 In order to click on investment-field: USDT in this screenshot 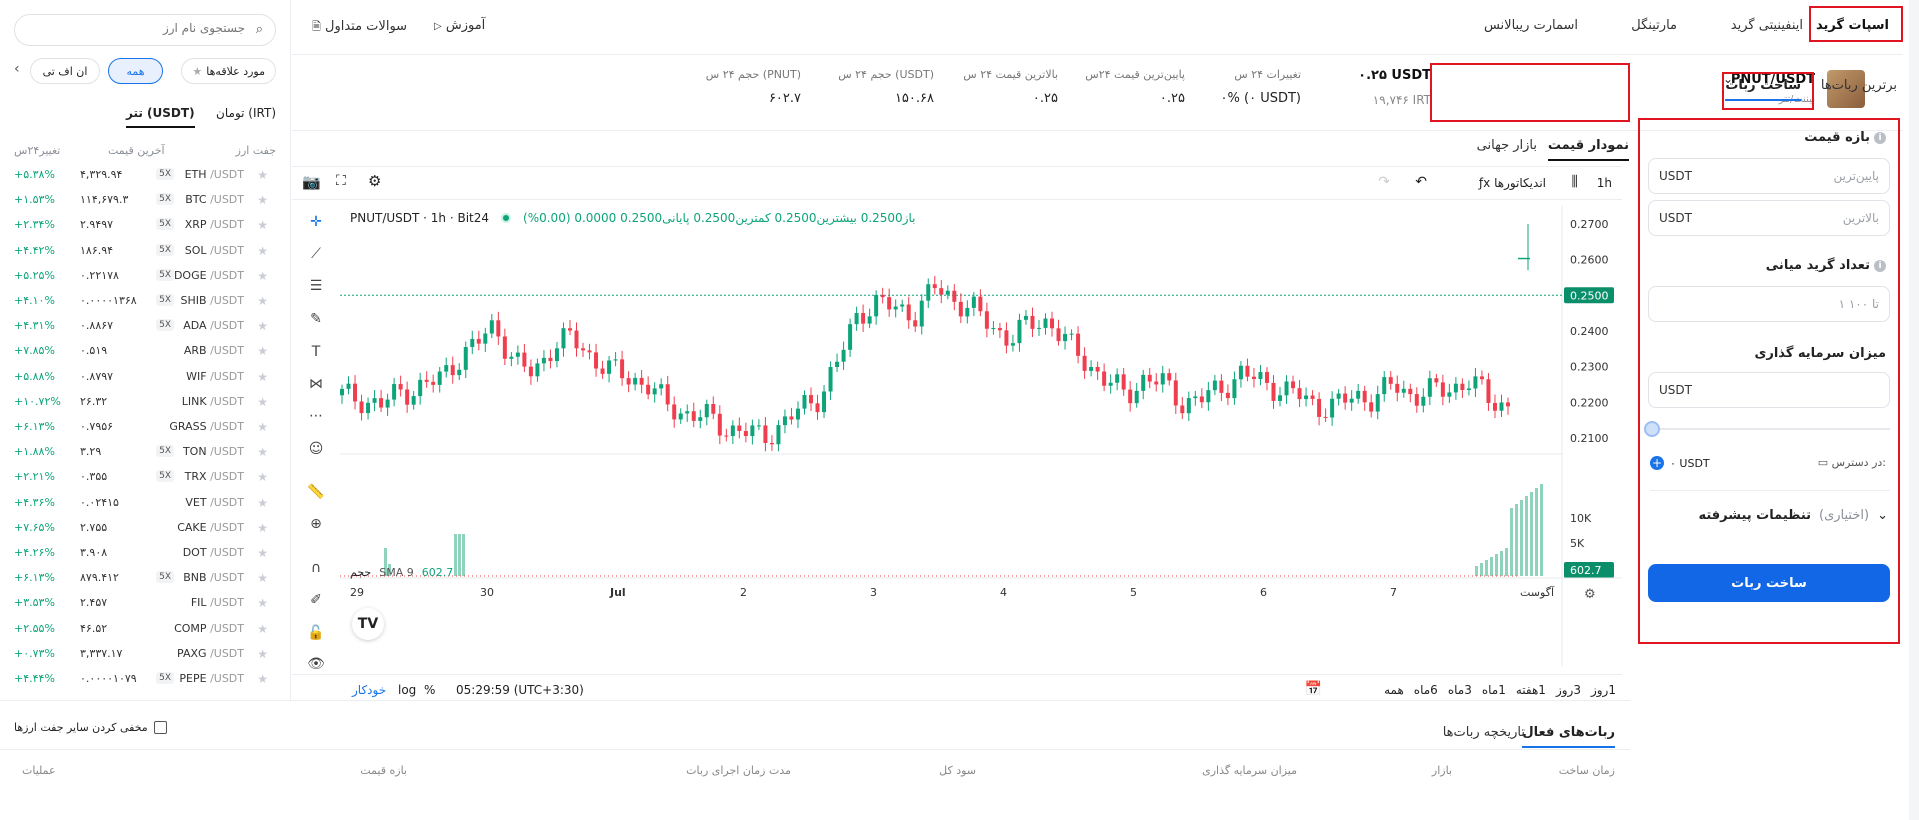, I will do `click(1769, 390)`.